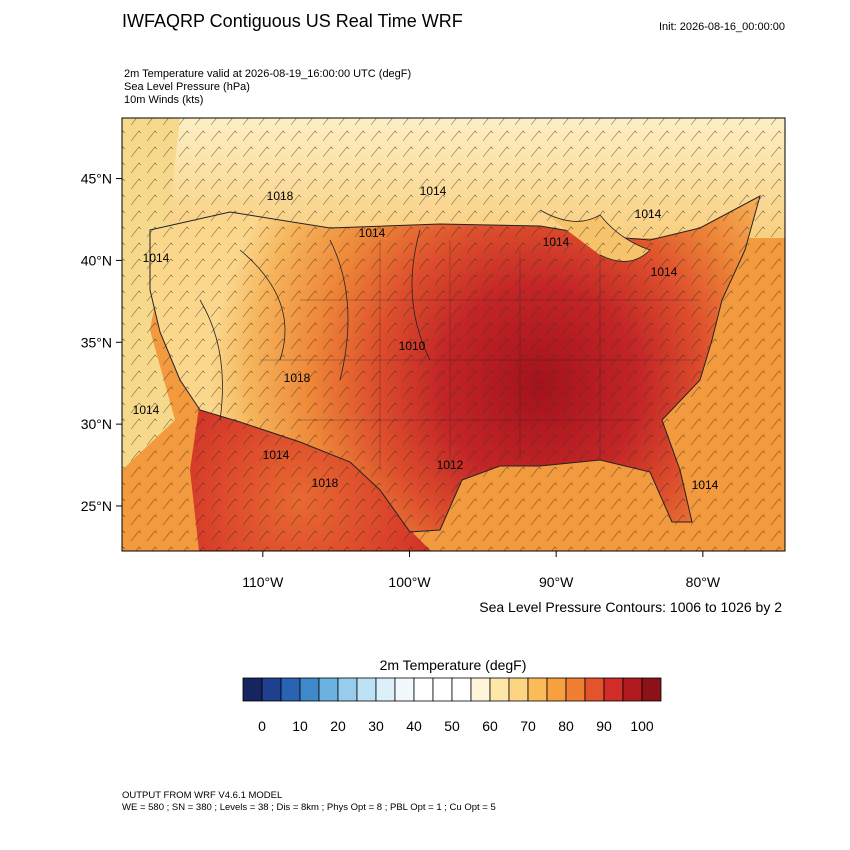 The width and height of the screenshot is (850, 850). What do you see at coordinates (300, 726) in the screenshot?
I see `colorbar-tick-label: 10` at bounding box center [300, 726].